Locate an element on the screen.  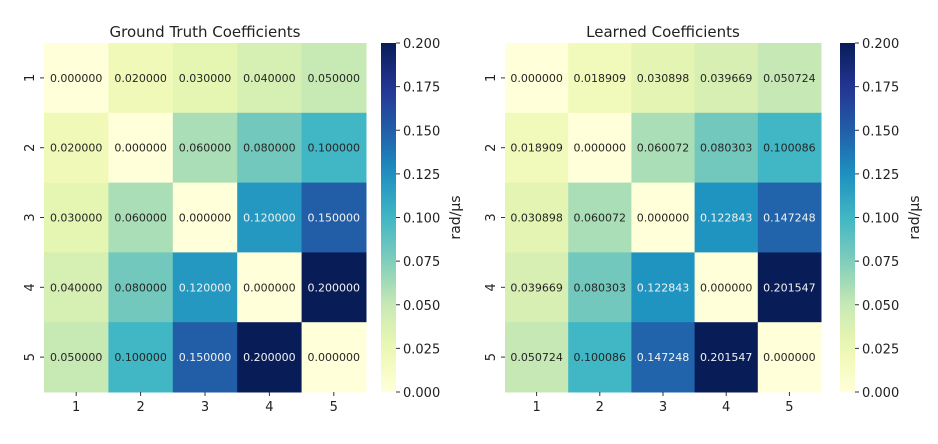
x-tick-label: 4 is located at coordinates (269, 407).